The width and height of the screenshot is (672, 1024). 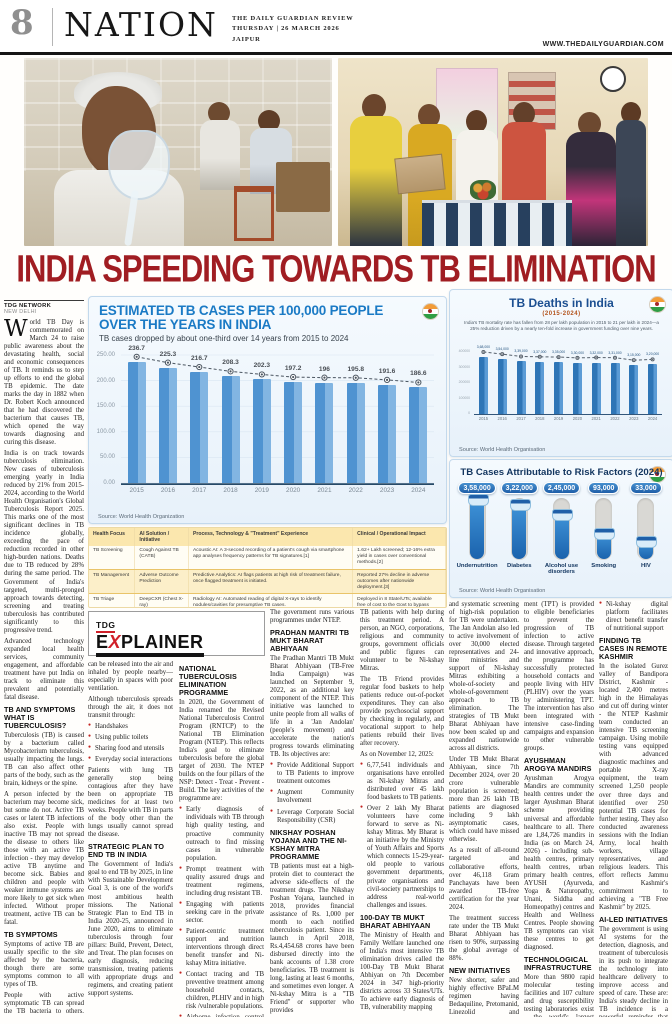 What do you see at coordinates (524, 114) in the screenshot?
I see `person-head` at bounding box center [524, 114].